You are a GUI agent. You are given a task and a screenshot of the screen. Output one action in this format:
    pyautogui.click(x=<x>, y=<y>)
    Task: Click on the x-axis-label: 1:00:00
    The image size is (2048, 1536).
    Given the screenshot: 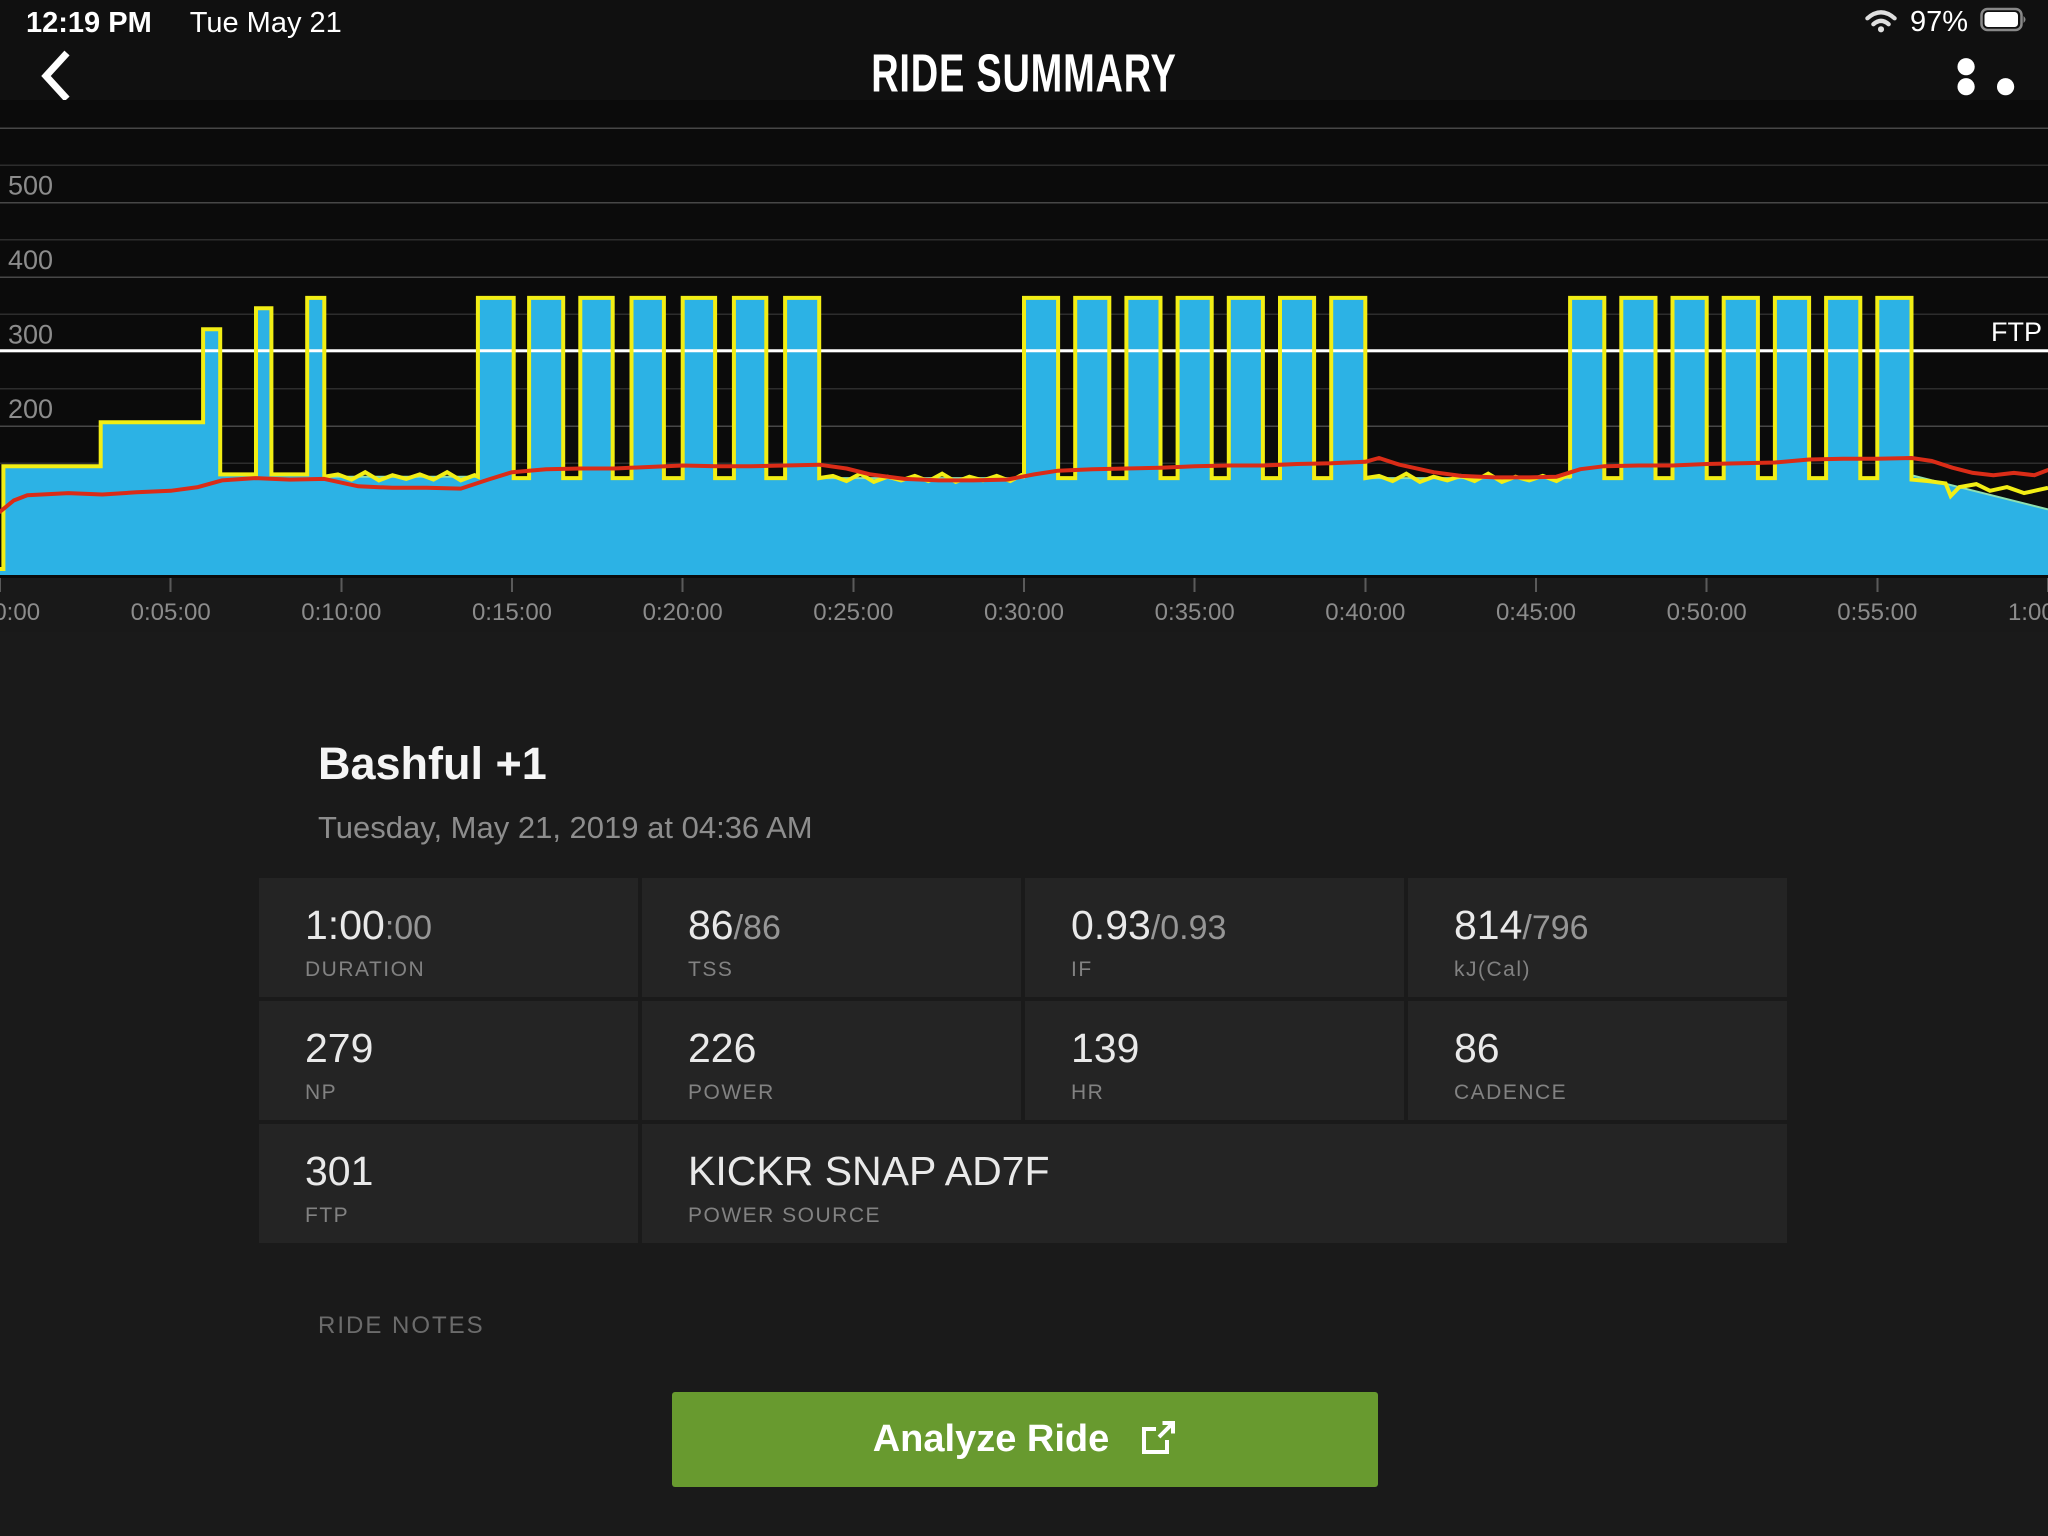 What is the action you would take?
    pyautogui.click(x=2028, y=612)
    